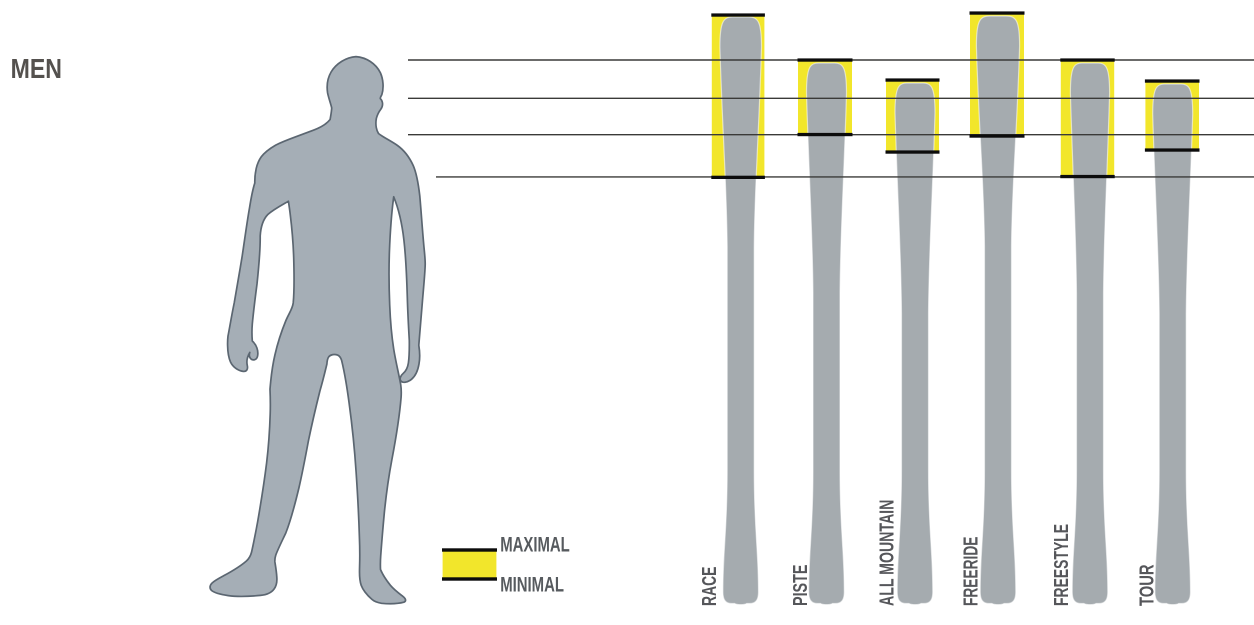 The height and width of the screenshot is (625, 1254). What do you see at coordinates (535, 544) in the screenshot?
I see `svg-text: MAXIMAL` at bounding box center [535, 544].